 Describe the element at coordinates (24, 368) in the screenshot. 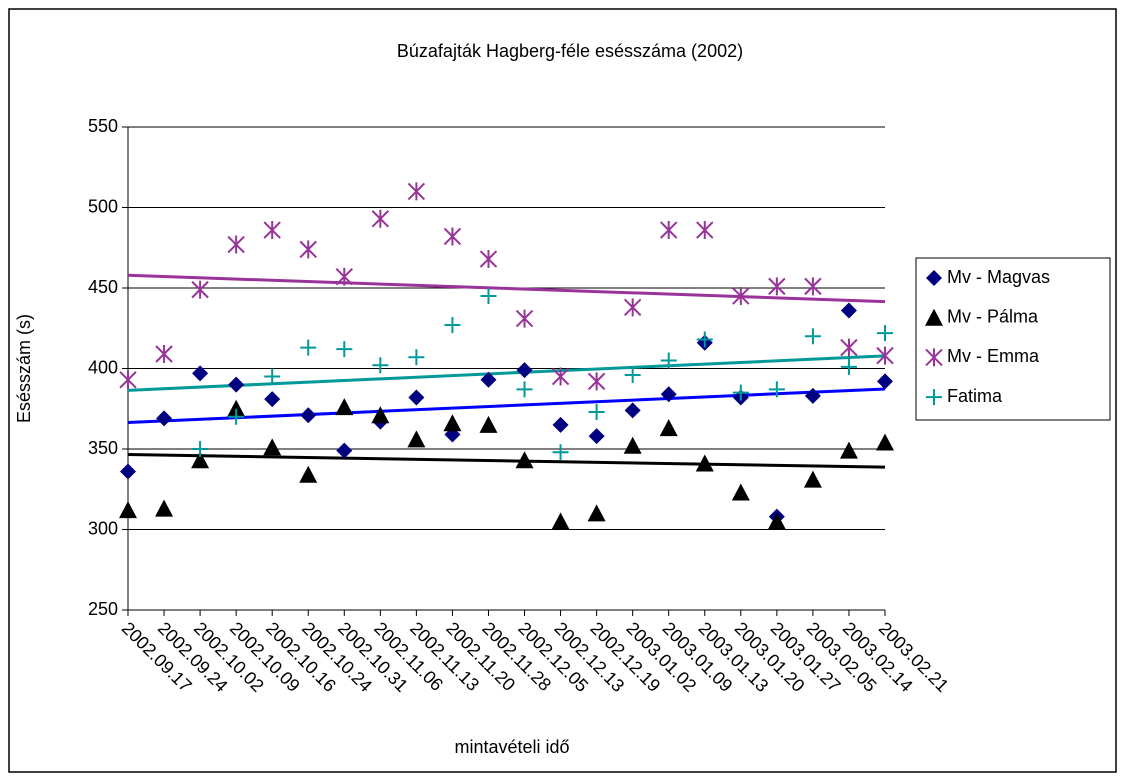

I see `y-axis-title: Esésszám (s)` at that location.